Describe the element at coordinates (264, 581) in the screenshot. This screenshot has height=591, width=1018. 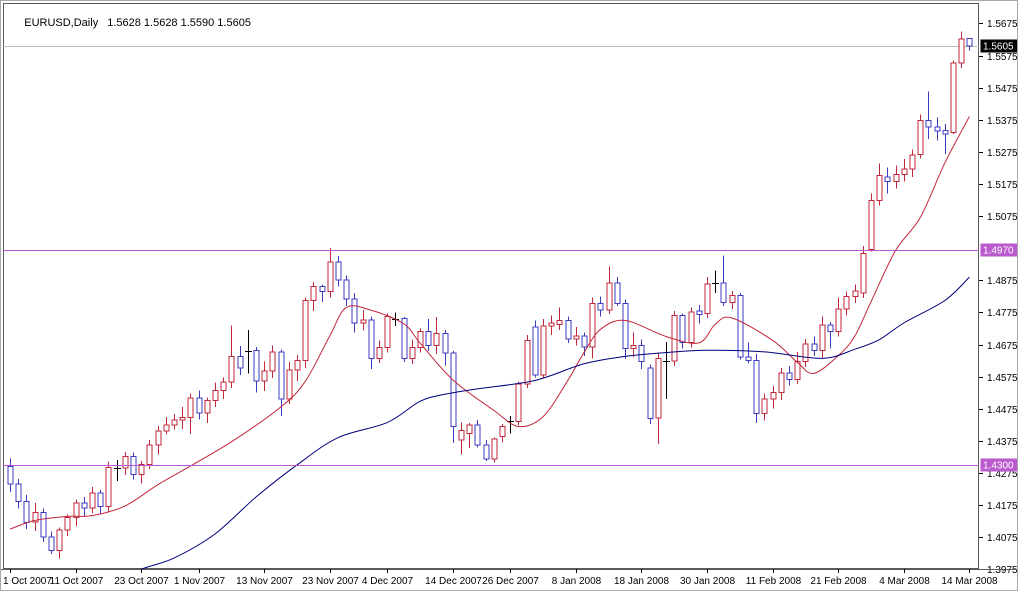
I see `date-tick-label: 13 Nov 2007` at that location.